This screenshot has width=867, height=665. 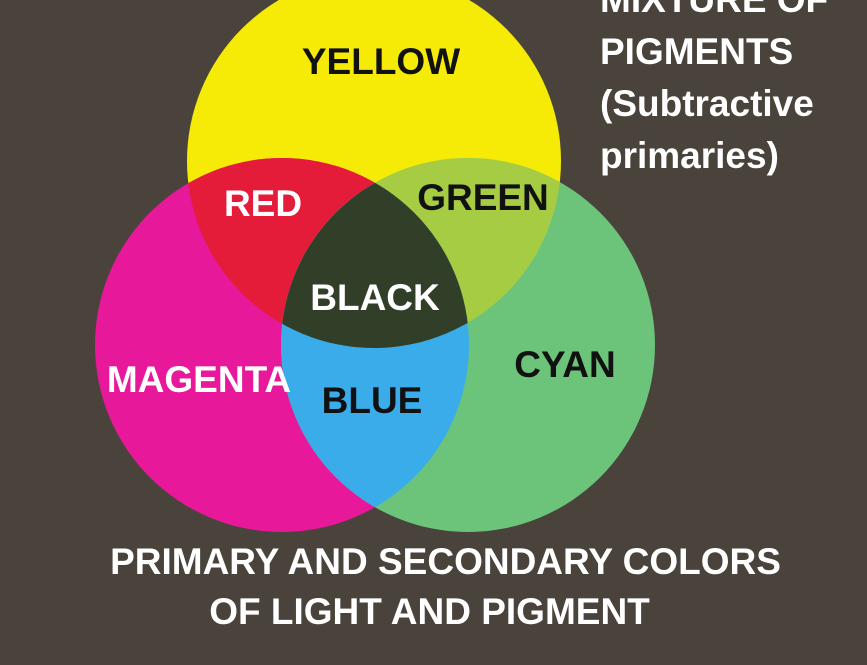 I want to click on diagram-title-line: PIGMENTS, so click(x=697, y=51).